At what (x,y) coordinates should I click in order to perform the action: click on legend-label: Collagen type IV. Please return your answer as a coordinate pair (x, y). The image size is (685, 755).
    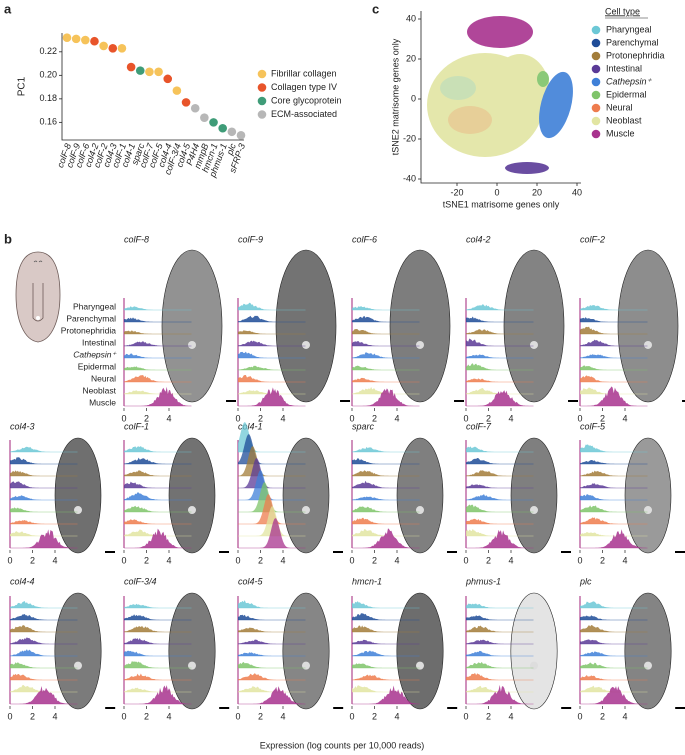
    Looking at the image, I should click on (304, 87).